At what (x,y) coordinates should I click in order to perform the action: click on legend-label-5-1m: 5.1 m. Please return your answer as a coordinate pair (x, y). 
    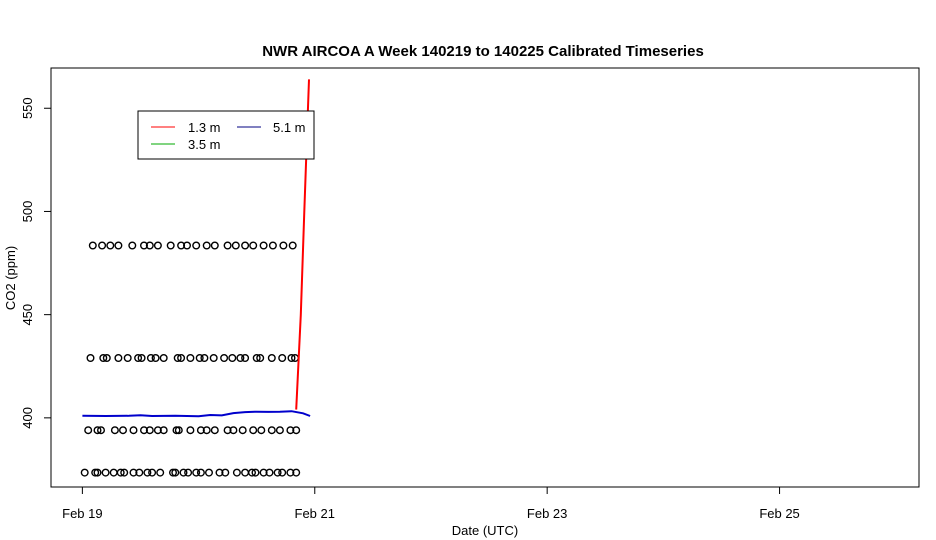
    Looking at the image, I should click on (289, 127).